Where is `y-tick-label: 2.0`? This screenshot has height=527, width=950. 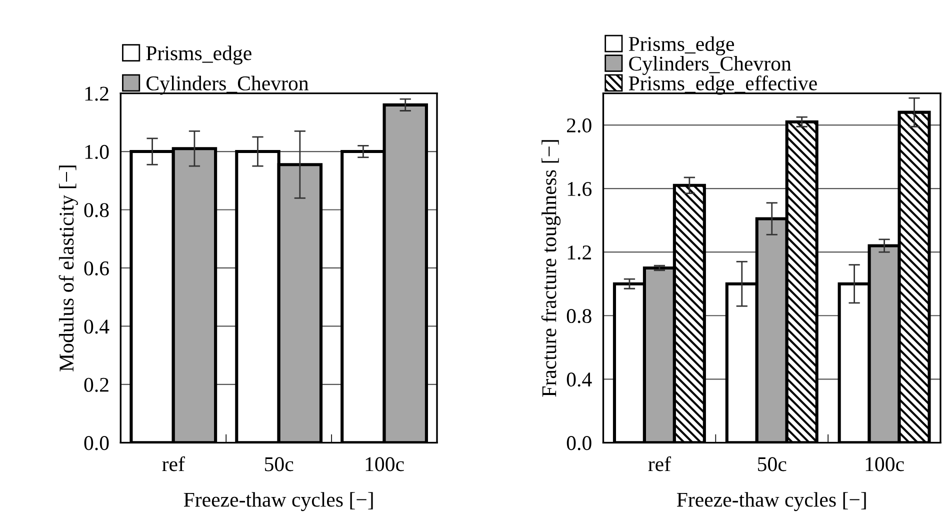
y-tick-label: 2.0 is located at coordinates (579, 125).